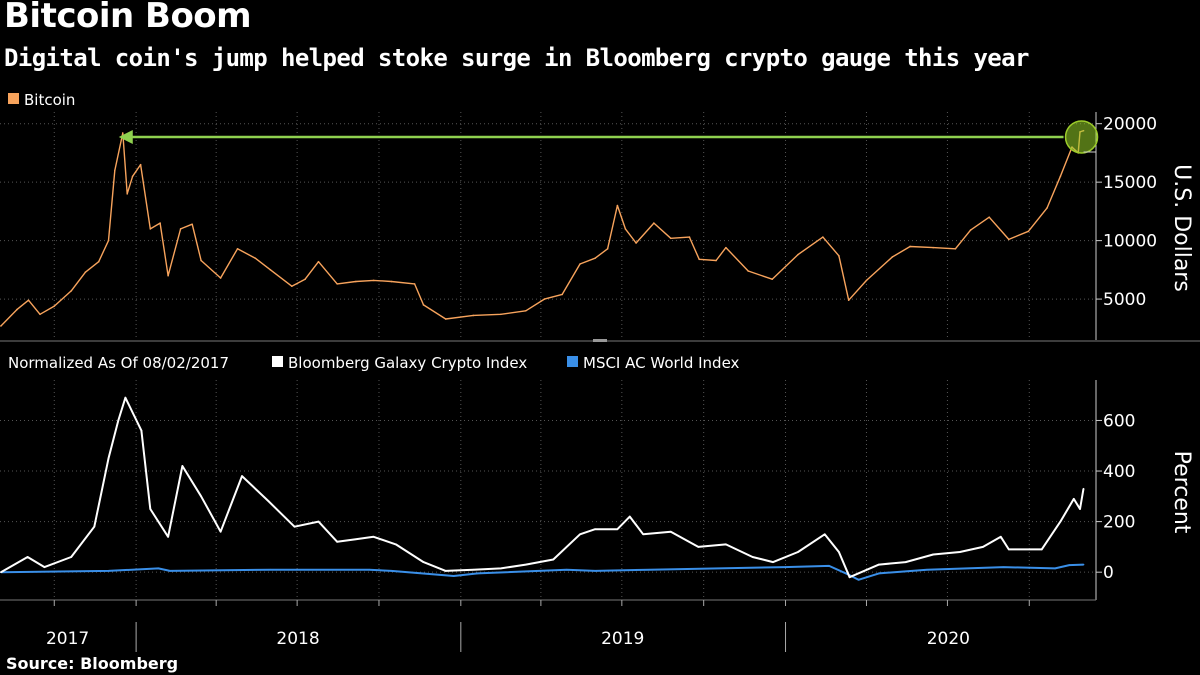  Describe the element at coordinates (277, 361) in the screenshot. I see `legend-swatch` at that location.